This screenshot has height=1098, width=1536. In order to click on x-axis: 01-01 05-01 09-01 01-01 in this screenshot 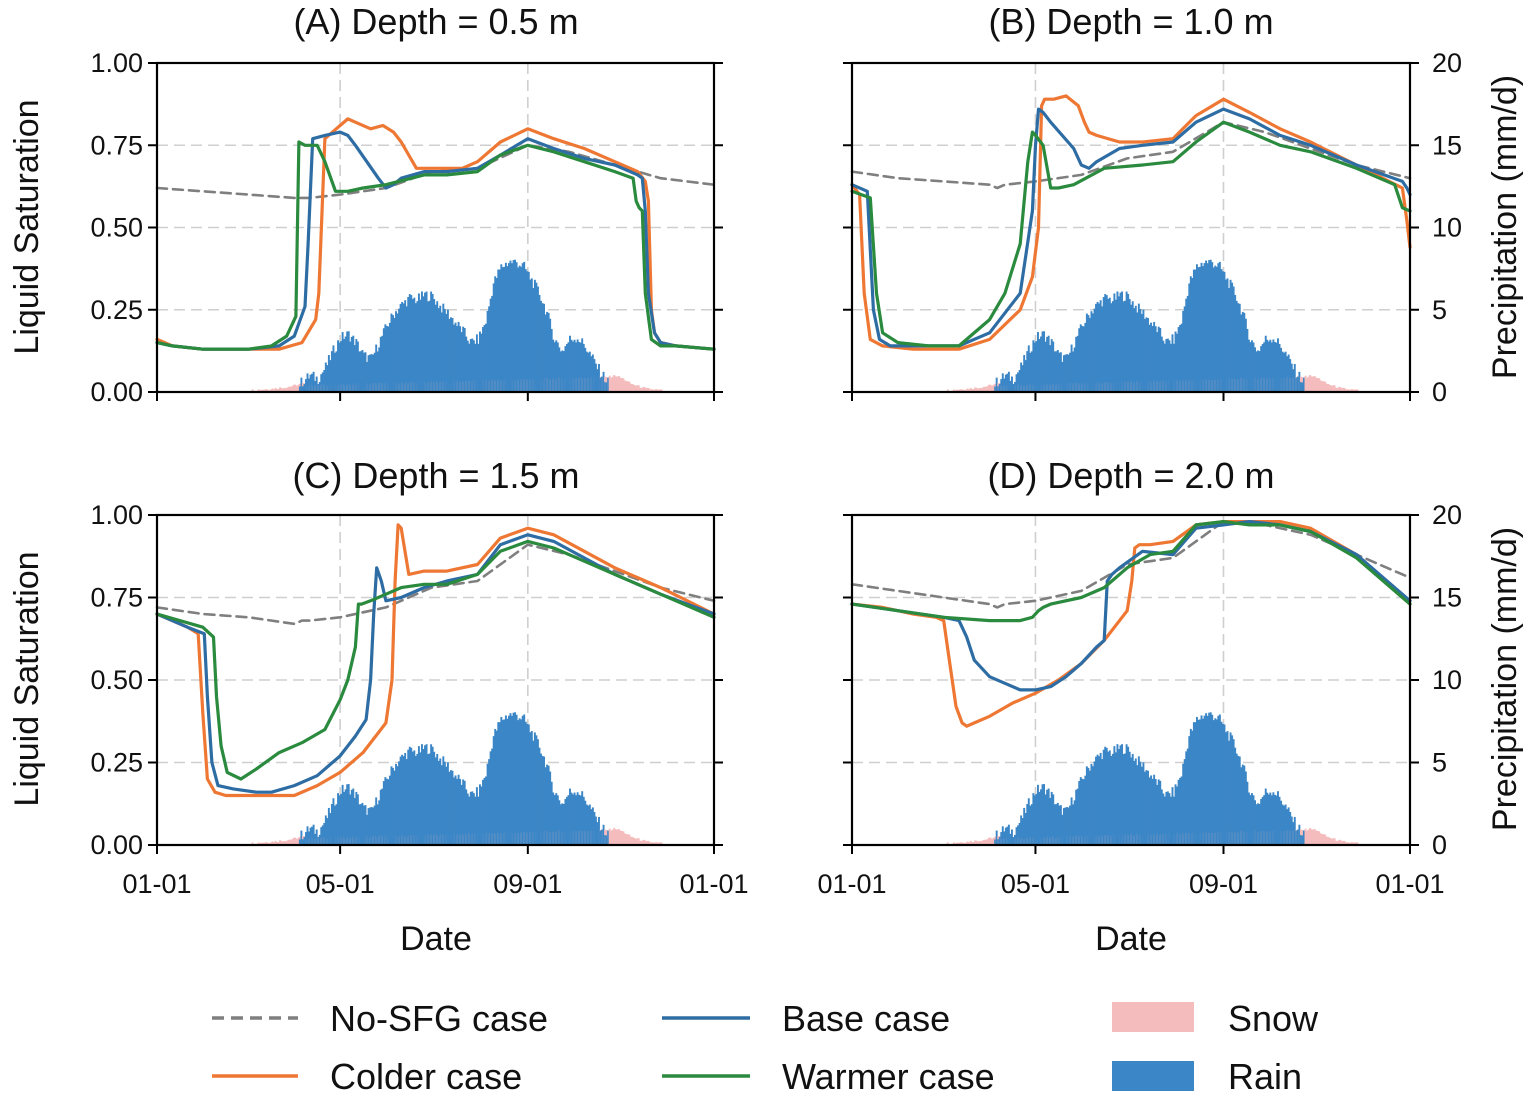, I will do `click(435, 872)`.